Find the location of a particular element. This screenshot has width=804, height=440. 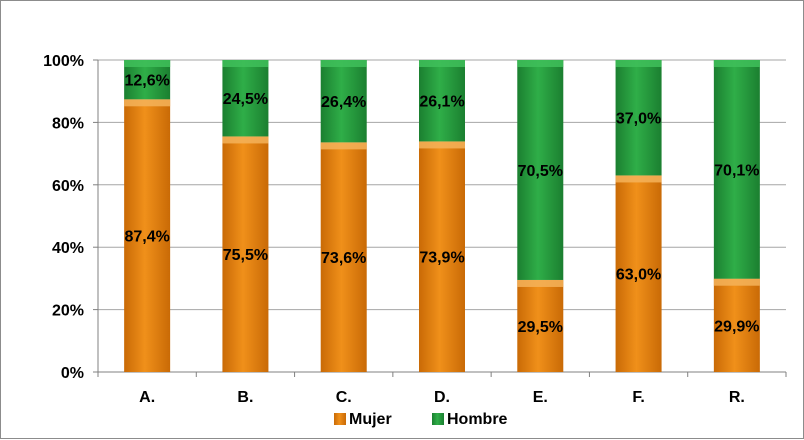

data-label-mujer: 29,5% is located at coordinates (540, 327).